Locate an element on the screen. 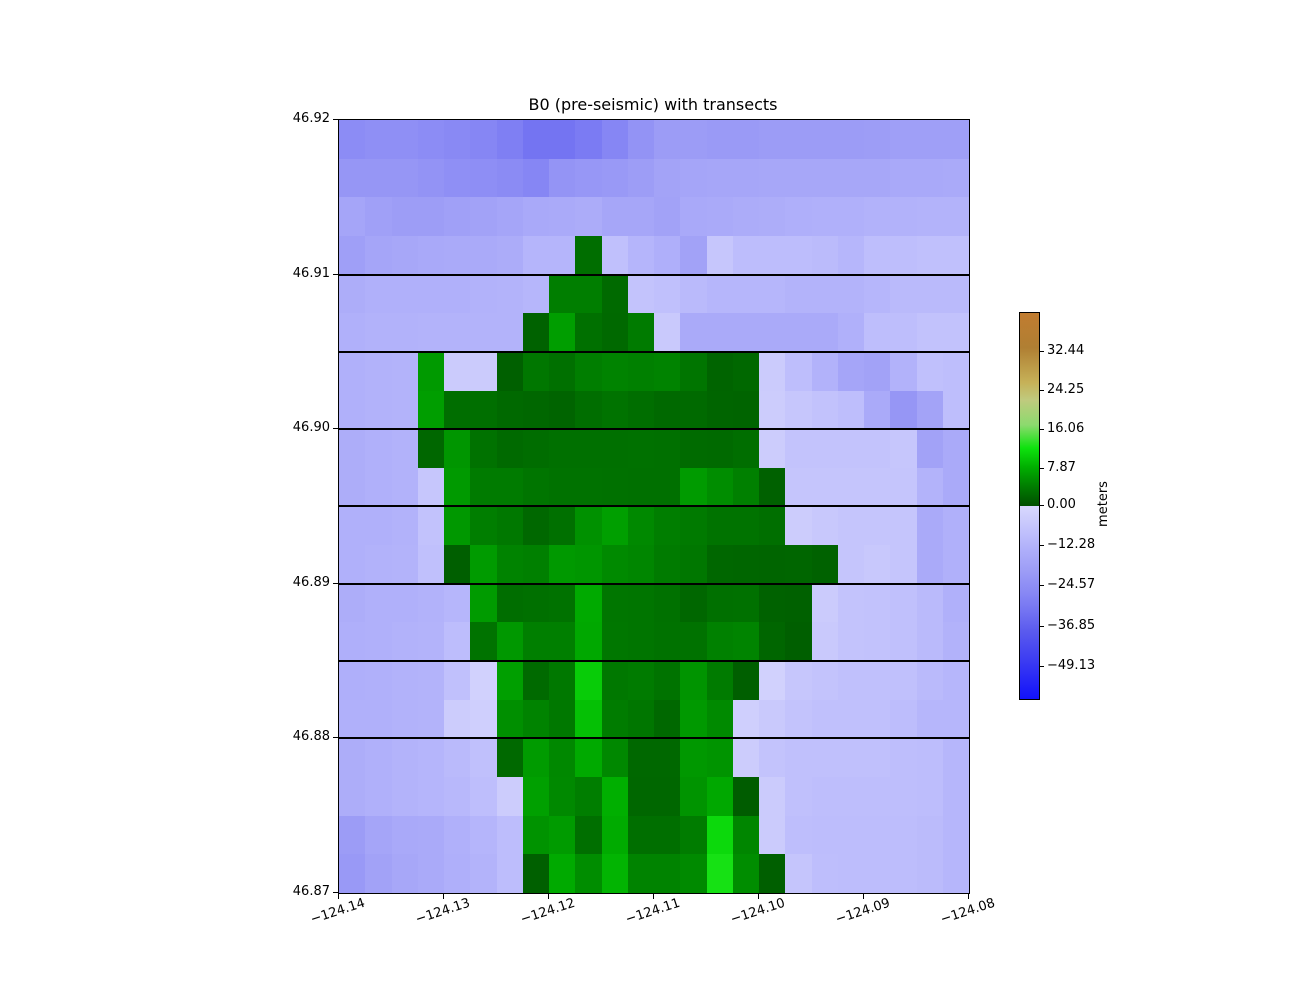 Image resolution: width=1300 pixels, height=1000 pixels. colorbar-tick-label: −12.28 is located at coordinates (1071, 544).